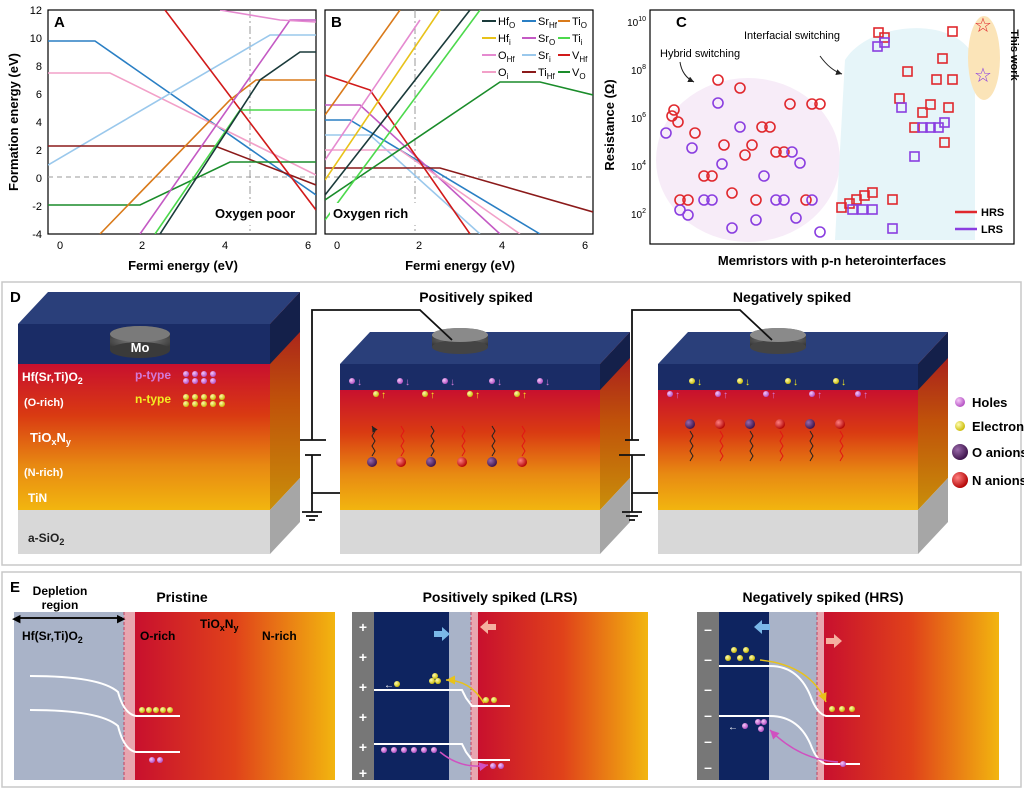  I want to click on sio2-label: a-SiO2, so click(46, 539).